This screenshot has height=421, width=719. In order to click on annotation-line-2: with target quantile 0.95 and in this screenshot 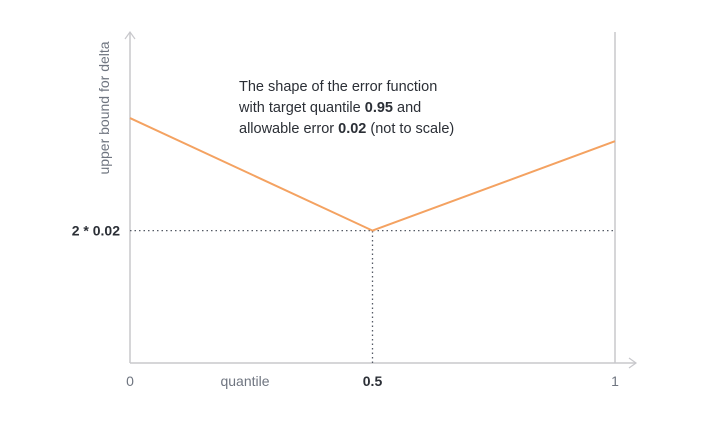, I will do `click(329, 108)`.